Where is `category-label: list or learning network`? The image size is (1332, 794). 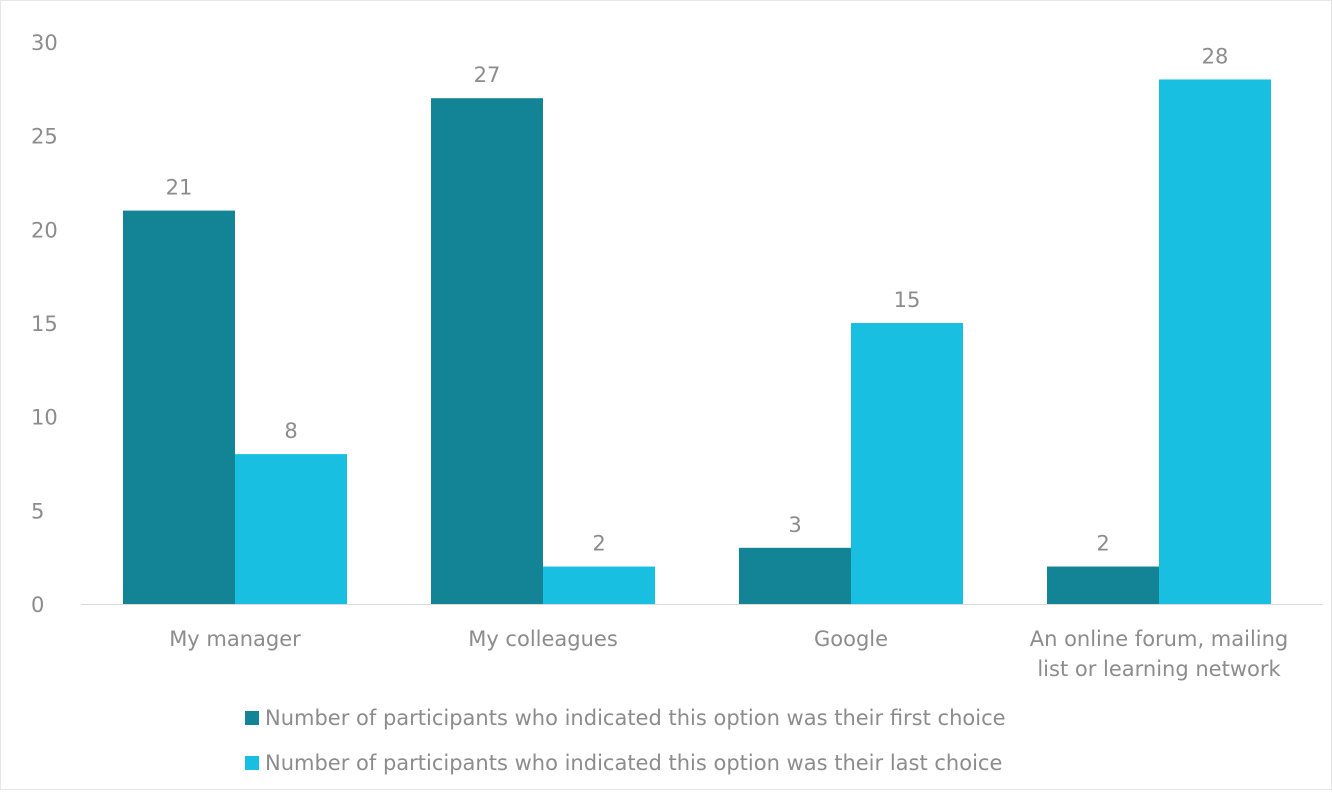 category-label: list or learning network is located at coordinates (1159, 669).